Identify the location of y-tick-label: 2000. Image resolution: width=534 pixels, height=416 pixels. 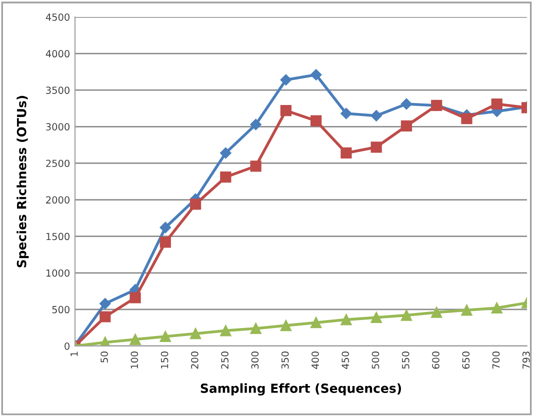
(58, 200).